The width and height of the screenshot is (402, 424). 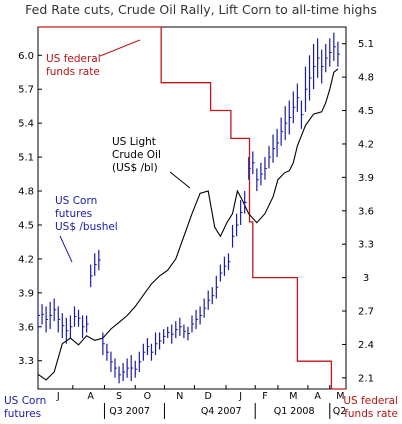 What do you see at coordinates (26, 361) in the screenshot?
I see `left-tick-label: 3.3` at bounding box center [26, 361].